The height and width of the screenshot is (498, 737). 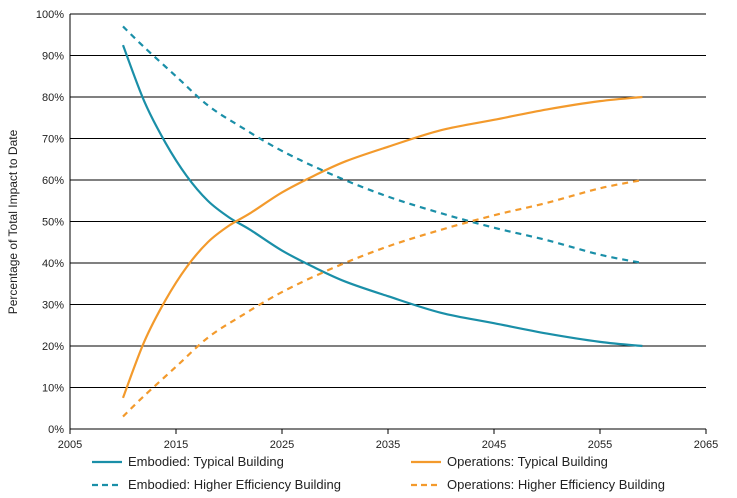 What do you see at coordinates (53, 347) in the screenshot?
I see `y-tick-label: 20%` at bounding box center [53, 347].